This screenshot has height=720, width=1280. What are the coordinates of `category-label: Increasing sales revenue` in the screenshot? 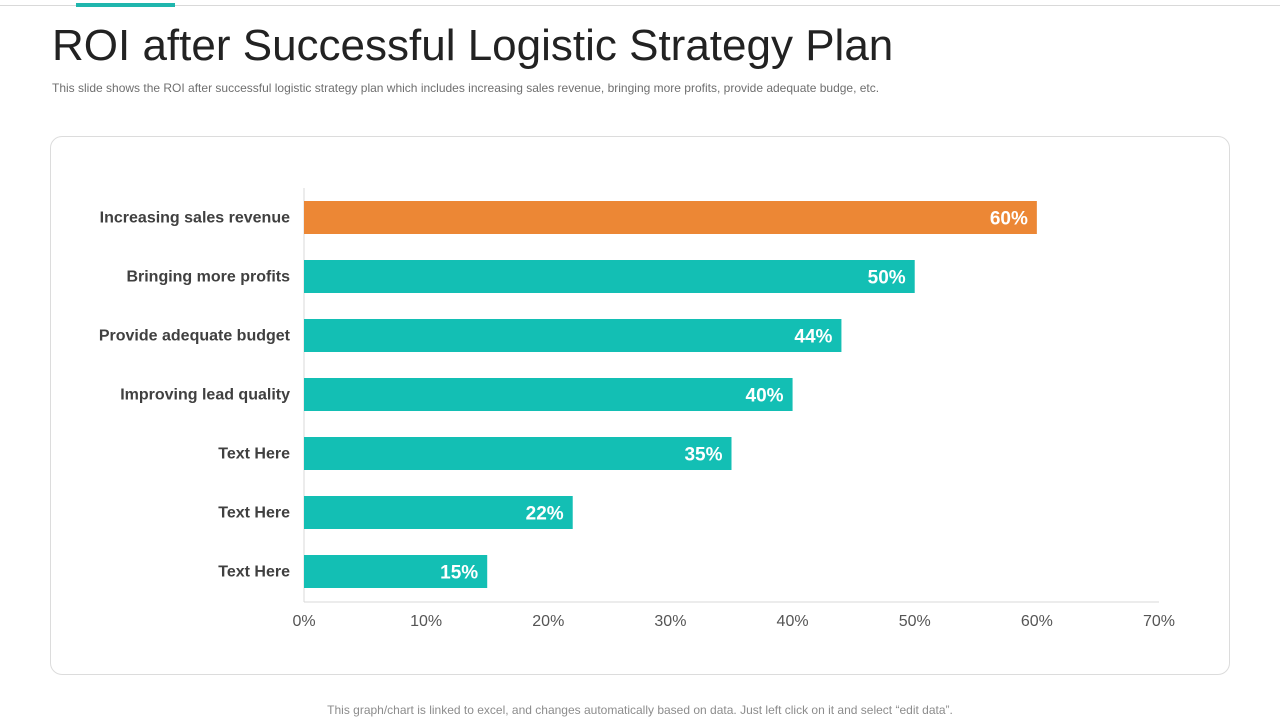 It's located at (195, 218).